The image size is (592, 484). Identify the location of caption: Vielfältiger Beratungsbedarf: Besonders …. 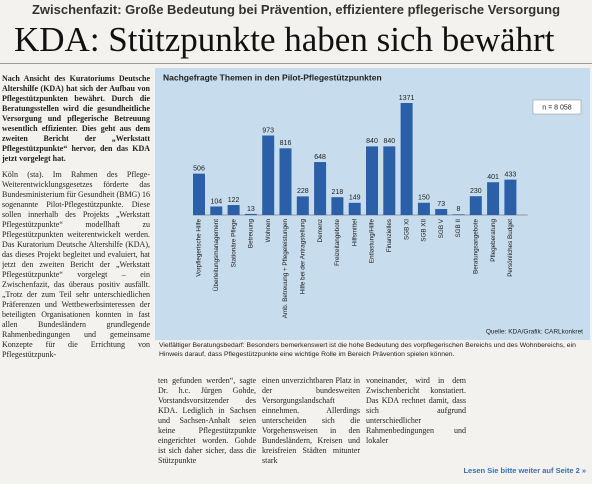
(367, 350).